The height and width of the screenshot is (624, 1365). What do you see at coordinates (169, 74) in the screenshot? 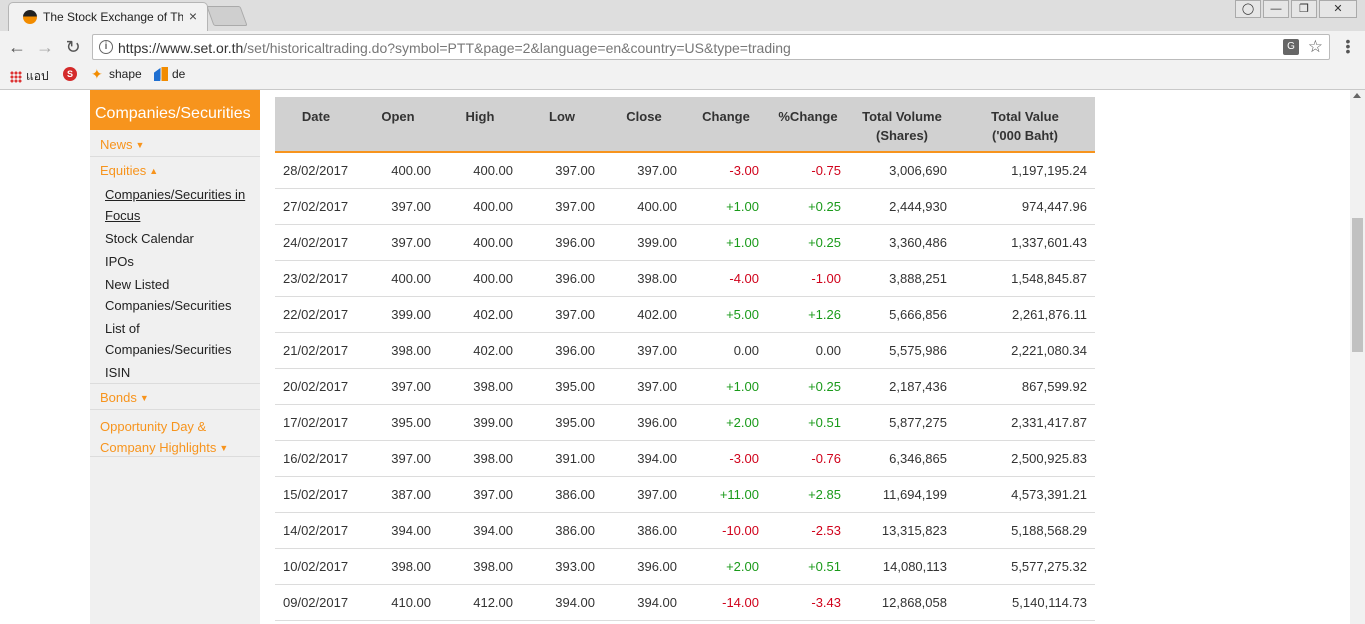
I see `bookmark-de: de` at bounding box center [169, 74].